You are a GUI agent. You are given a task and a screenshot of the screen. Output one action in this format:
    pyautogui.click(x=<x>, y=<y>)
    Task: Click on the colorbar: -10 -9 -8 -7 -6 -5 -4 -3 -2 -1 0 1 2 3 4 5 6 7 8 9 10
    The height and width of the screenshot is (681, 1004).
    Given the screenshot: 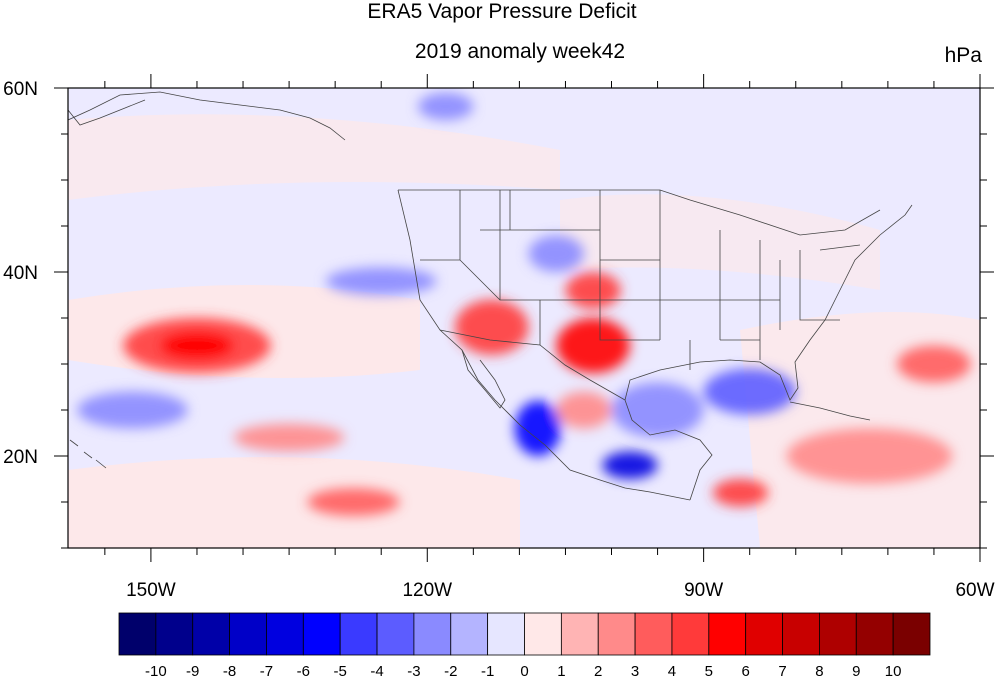 What is the action you would take?
    pyautogui.click(x=524, y=646)
    